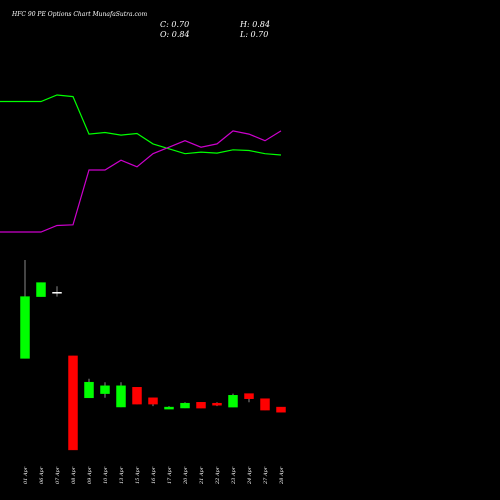 The image size is (500, 500). Describe the element at coordinates (90, 475) in the screenshot. I see `x-tick-label: 09 Apr` at that location.